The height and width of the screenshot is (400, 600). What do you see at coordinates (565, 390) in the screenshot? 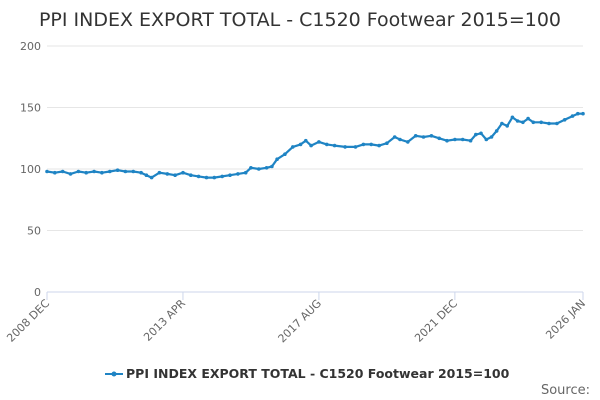
I see `source-credit: Source:` at bounding box center [565, 390].